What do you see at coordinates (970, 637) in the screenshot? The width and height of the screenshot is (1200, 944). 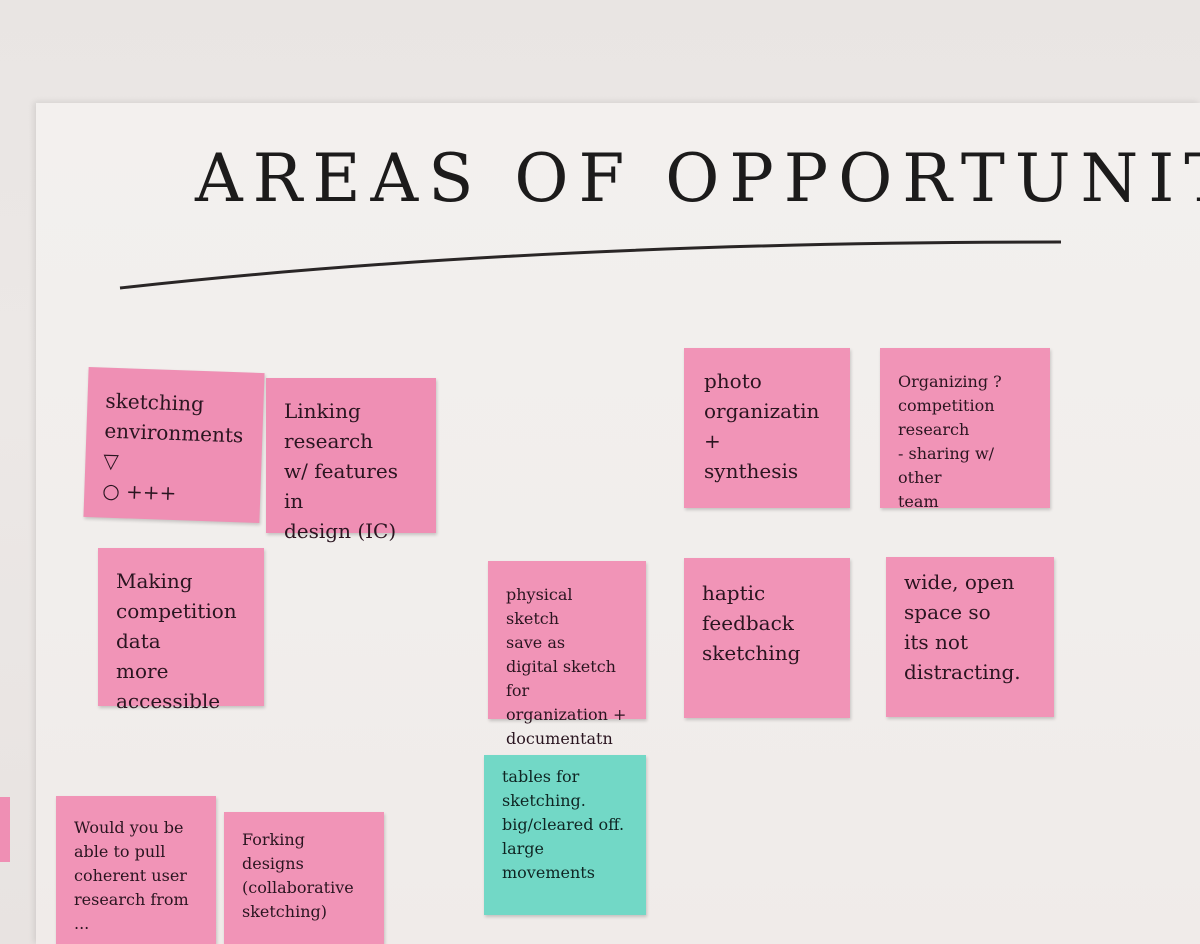 I see `sticky-note-wide-open-space: wide, open space so its not distracting.` at bounding box center [970, 637].